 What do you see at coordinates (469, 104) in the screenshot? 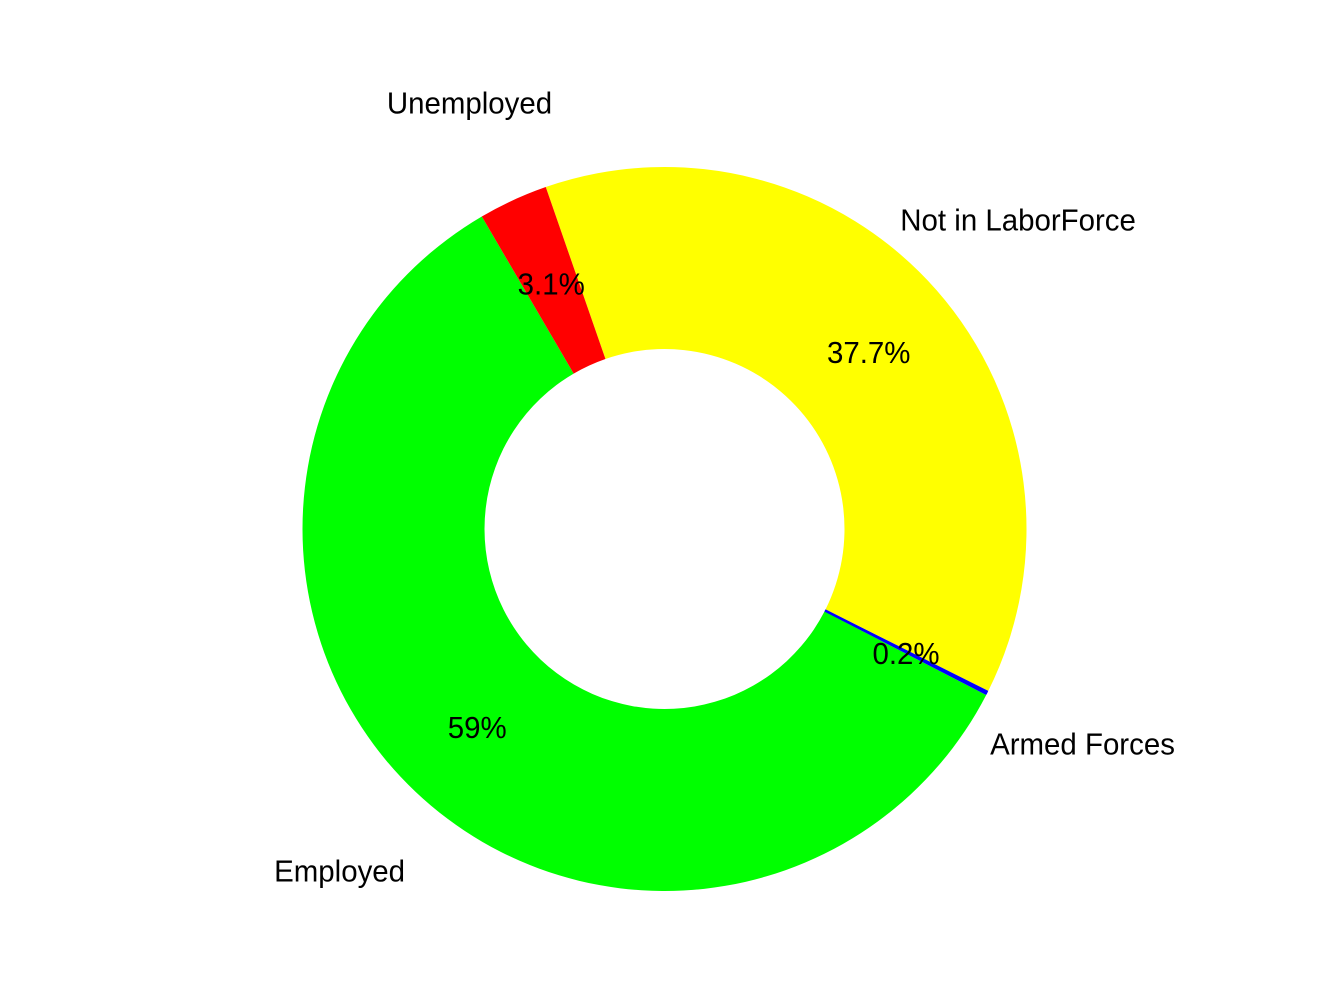
I see `svg-text: Unemployed` at bounding box center [469, 104].